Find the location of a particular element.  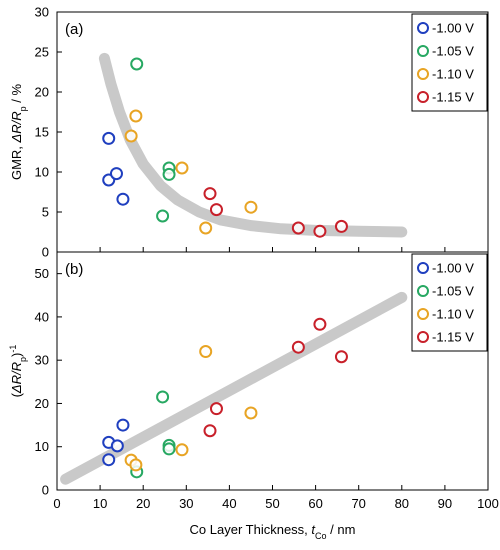

x-tick-label: 100 is located at coordinates (488, 503).